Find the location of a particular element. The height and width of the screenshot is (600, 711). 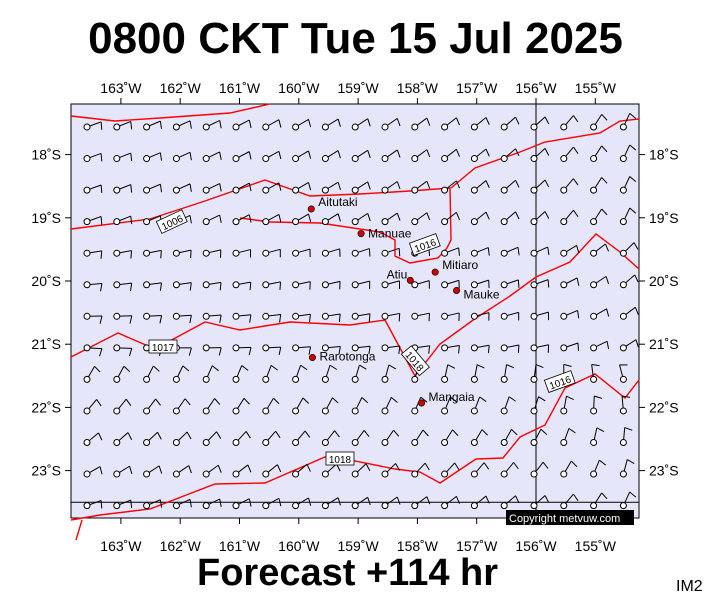

town-label: Mitiaro is located at coordinates (460, 265).